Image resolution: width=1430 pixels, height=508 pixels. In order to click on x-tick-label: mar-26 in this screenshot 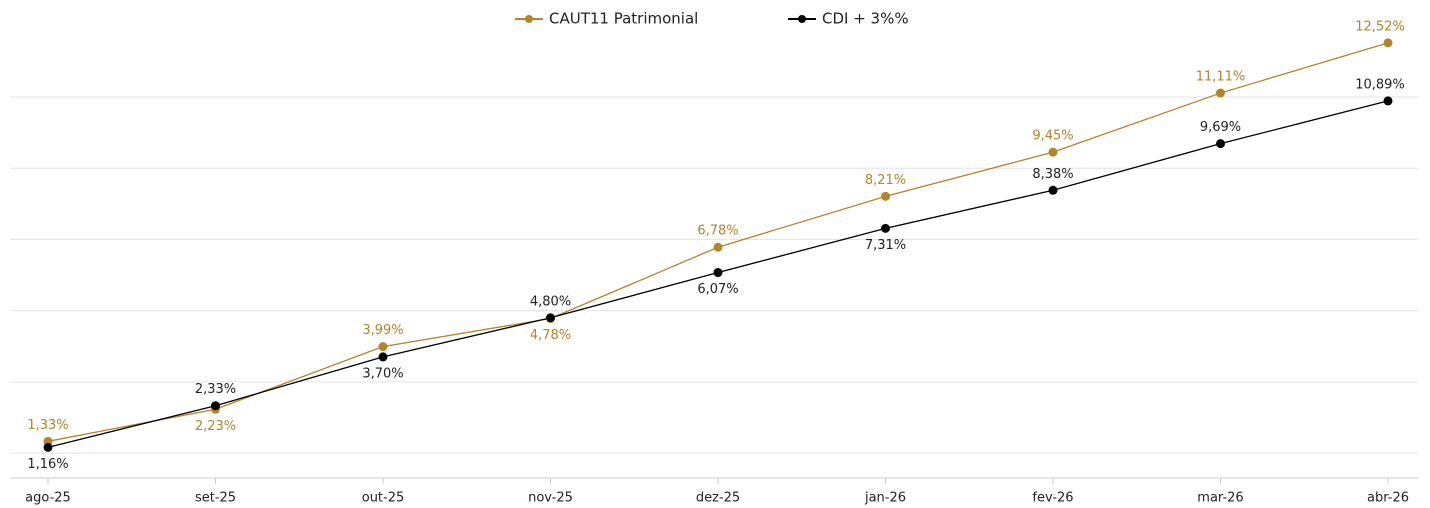, I will do `click(1220, 498)`.